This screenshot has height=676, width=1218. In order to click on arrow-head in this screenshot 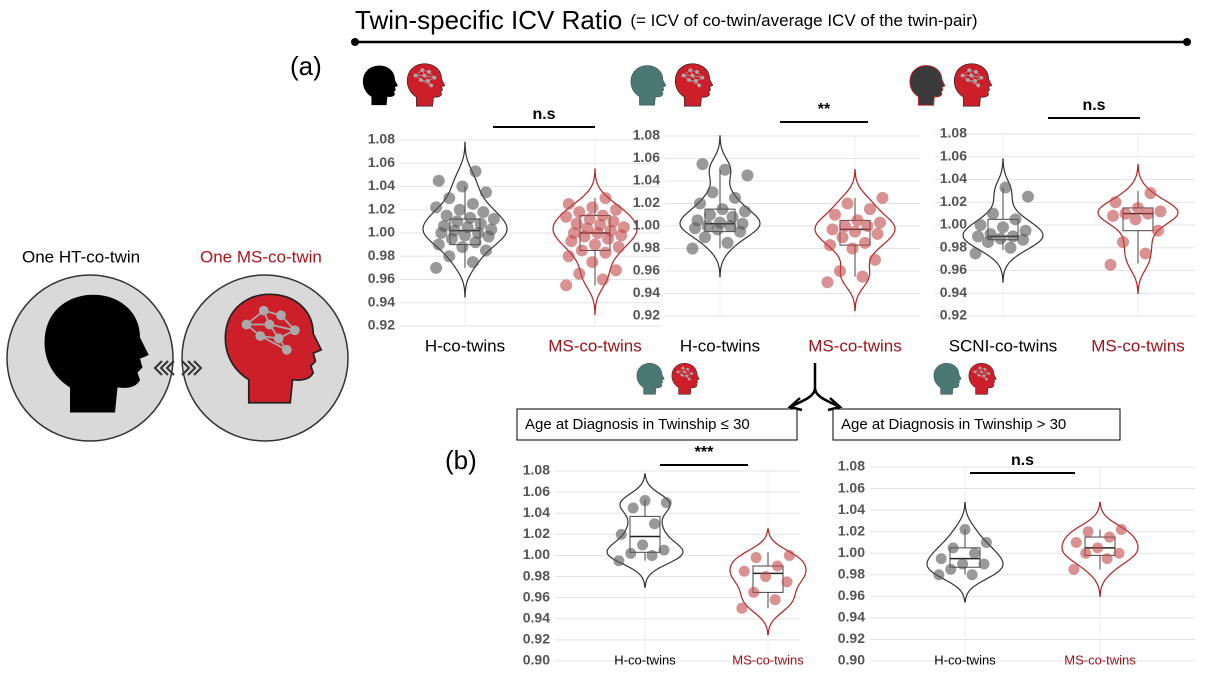, I will do `click(835, 404)`.